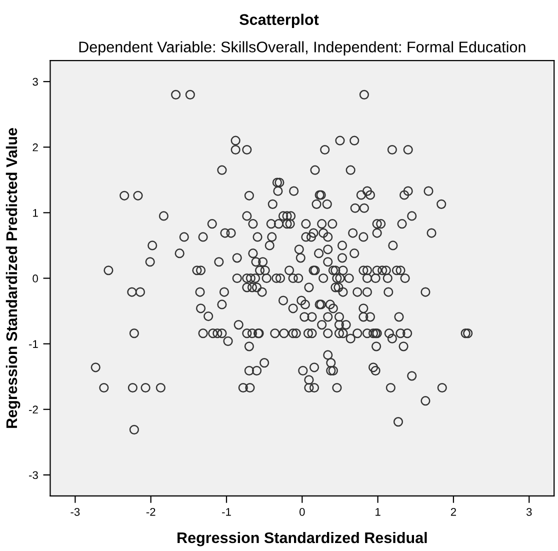 The image size is (558, 551). What do you see at coordinates (13, 278) in the screenshot?
I see `y-axis-title: Regression Standardized Predicted Value` at bounding box center [13, 278].